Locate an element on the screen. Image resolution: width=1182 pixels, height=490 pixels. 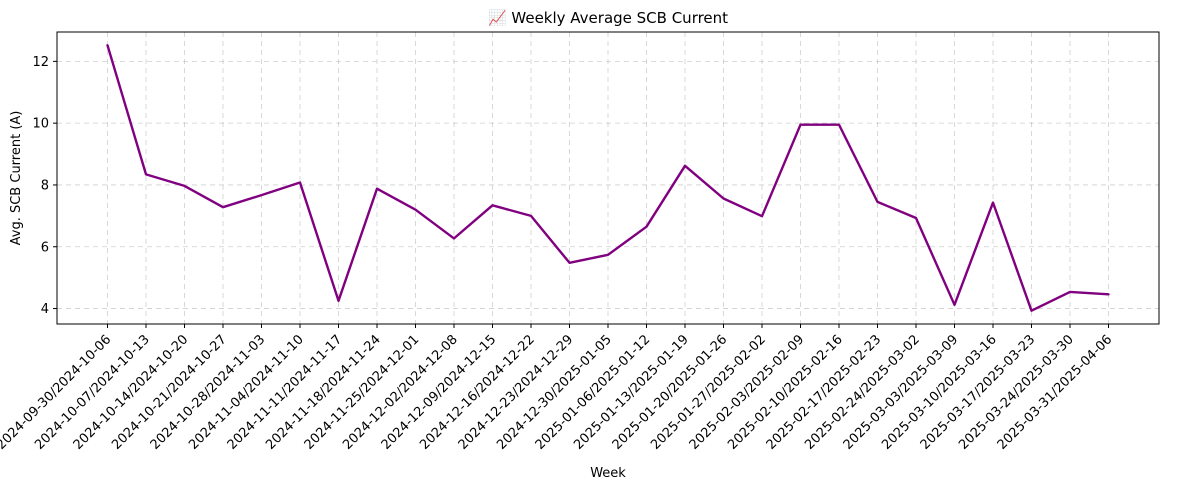
y-axis: 4 6 8 10 12 is located at coordinates (44, 186).